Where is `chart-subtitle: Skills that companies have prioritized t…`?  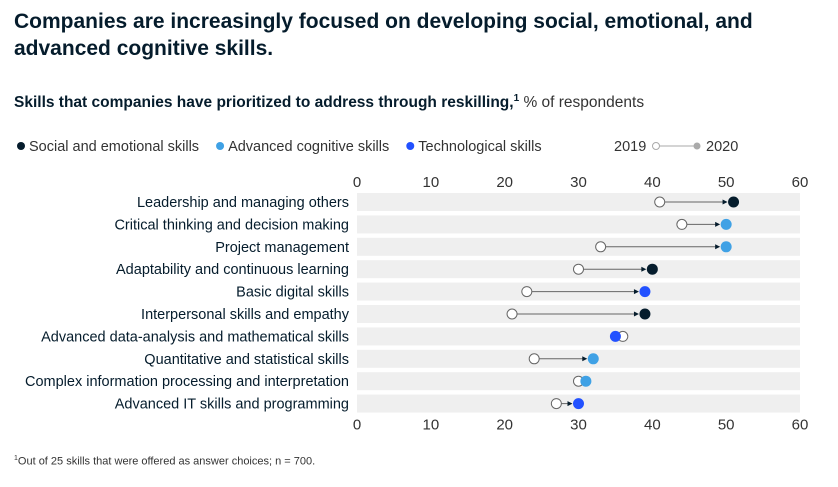
chart-subtitle: Skills that companies have prioritized t… is located at coordinates (329, 102).